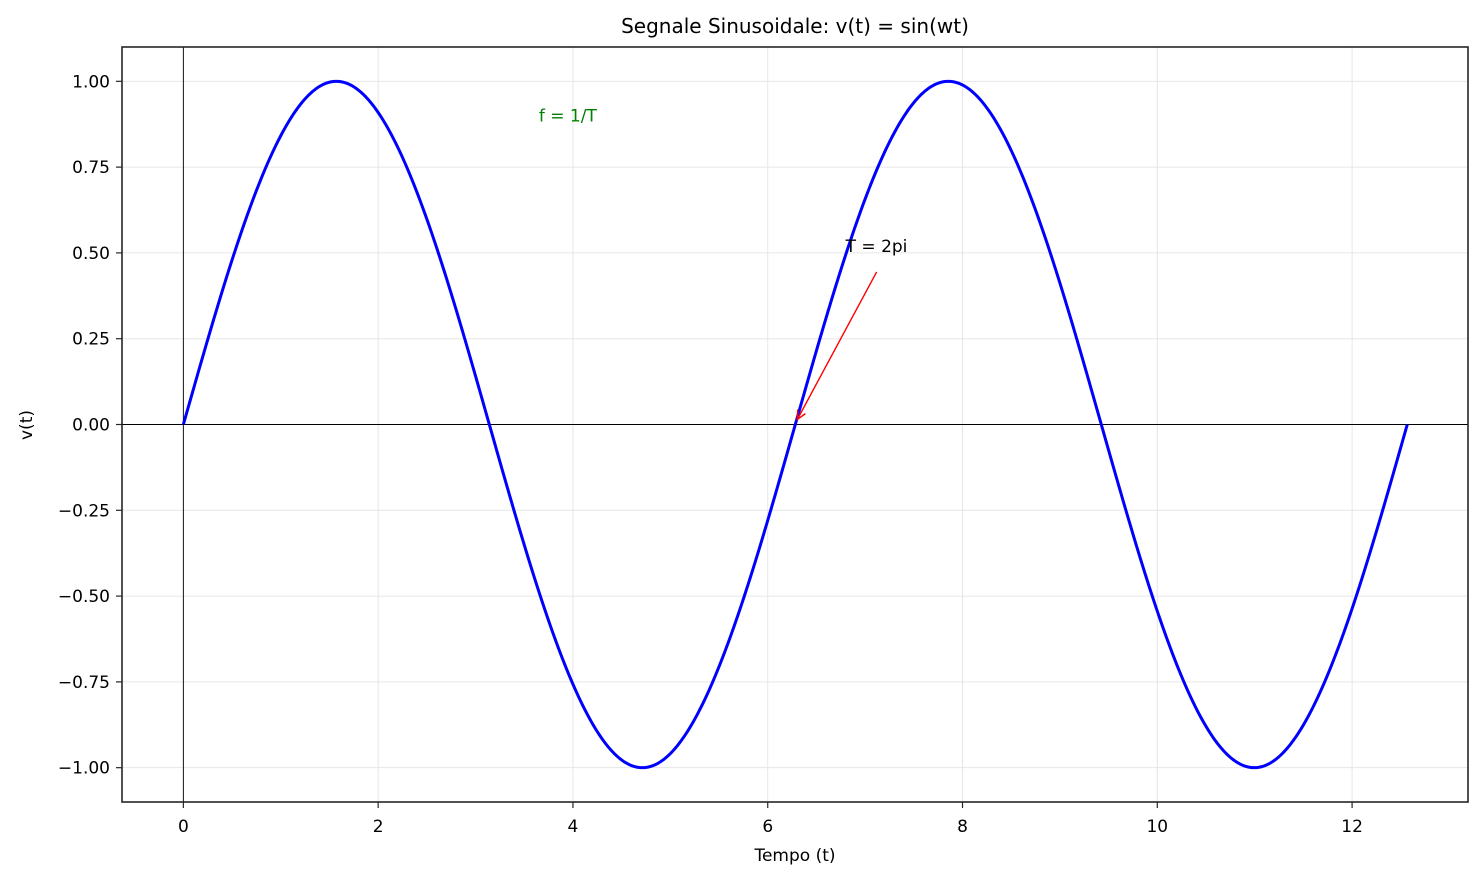  Describe the element at coordinates (183, 827) in the screenshot. I see `x-tick-label: 0` at that location.